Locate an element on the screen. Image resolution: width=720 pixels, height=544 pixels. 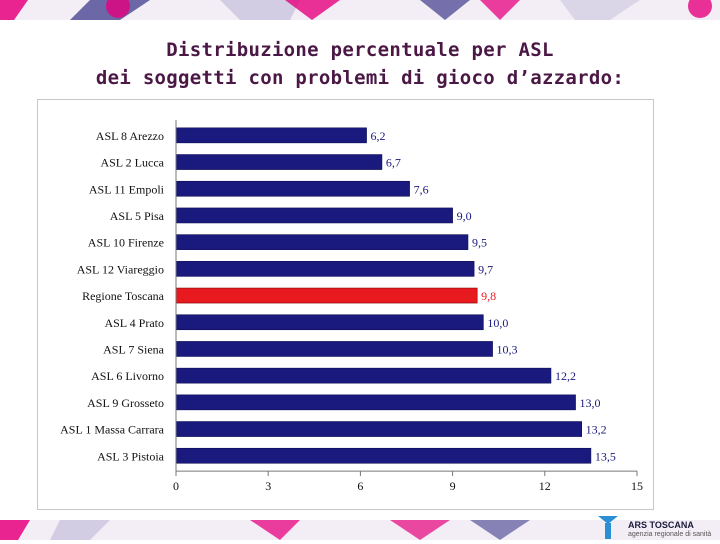
category-label: ASL 5 Pisa is located at coordinates (137, 216).